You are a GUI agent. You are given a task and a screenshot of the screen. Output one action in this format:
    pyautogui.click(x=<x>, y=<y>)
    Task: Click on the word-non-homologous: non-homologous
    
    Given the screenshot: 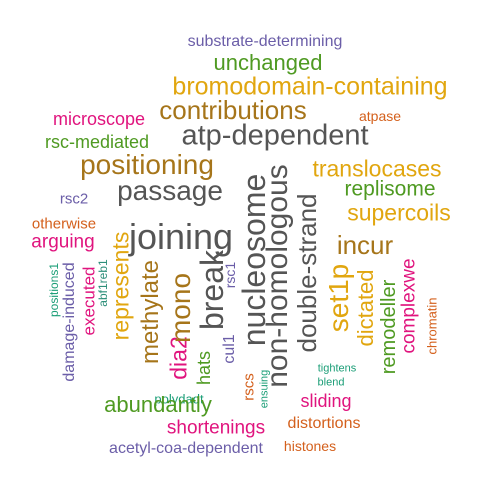 What is the action you would take?
    pyautogui.click(x=277, y=276)
    